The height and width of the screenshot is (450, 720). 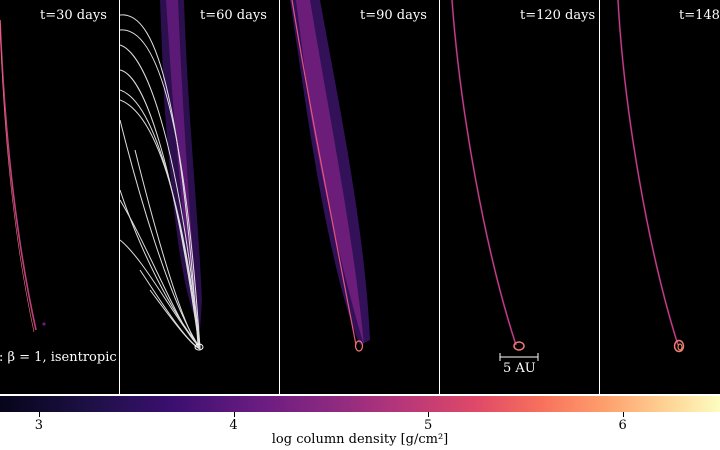 I want to click on panel-caption: : β = 1, isentropic, so click(x=58, y=357).